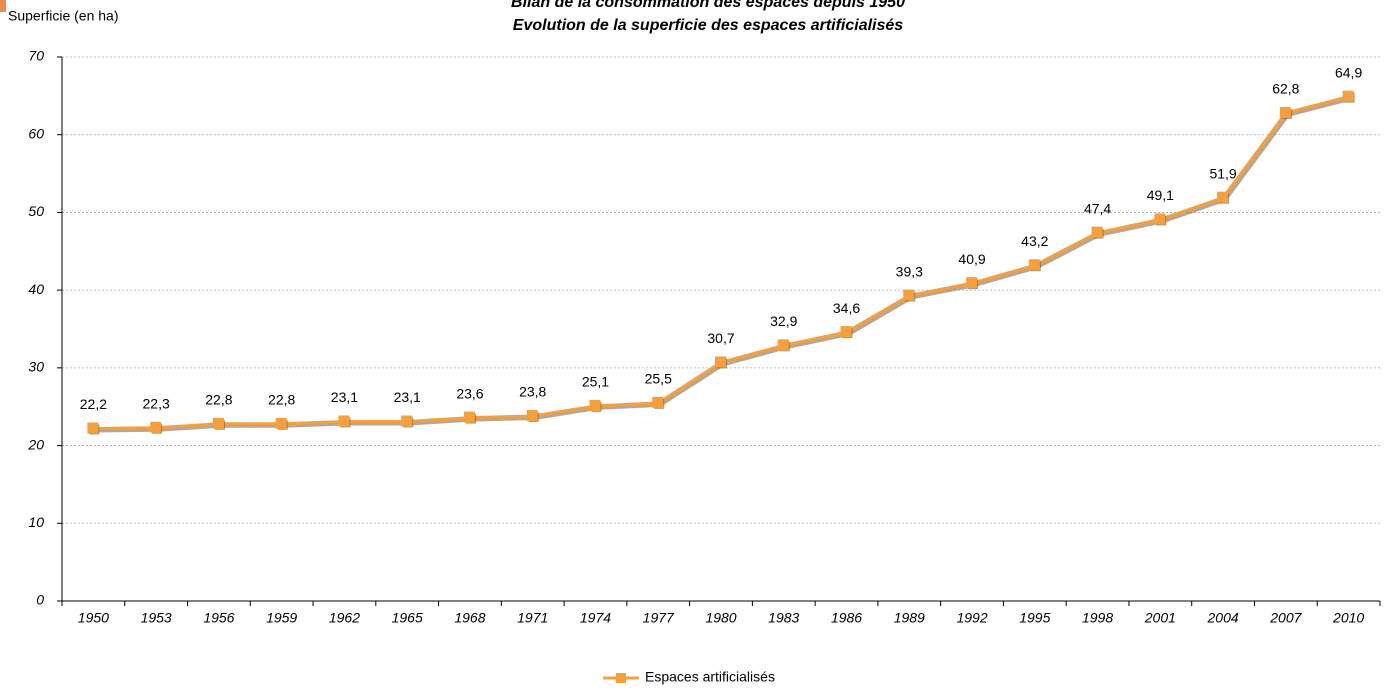 The width and height of the screenshot is (1386, 691). I want to click on data-label: 25,1, so click(595, 382).